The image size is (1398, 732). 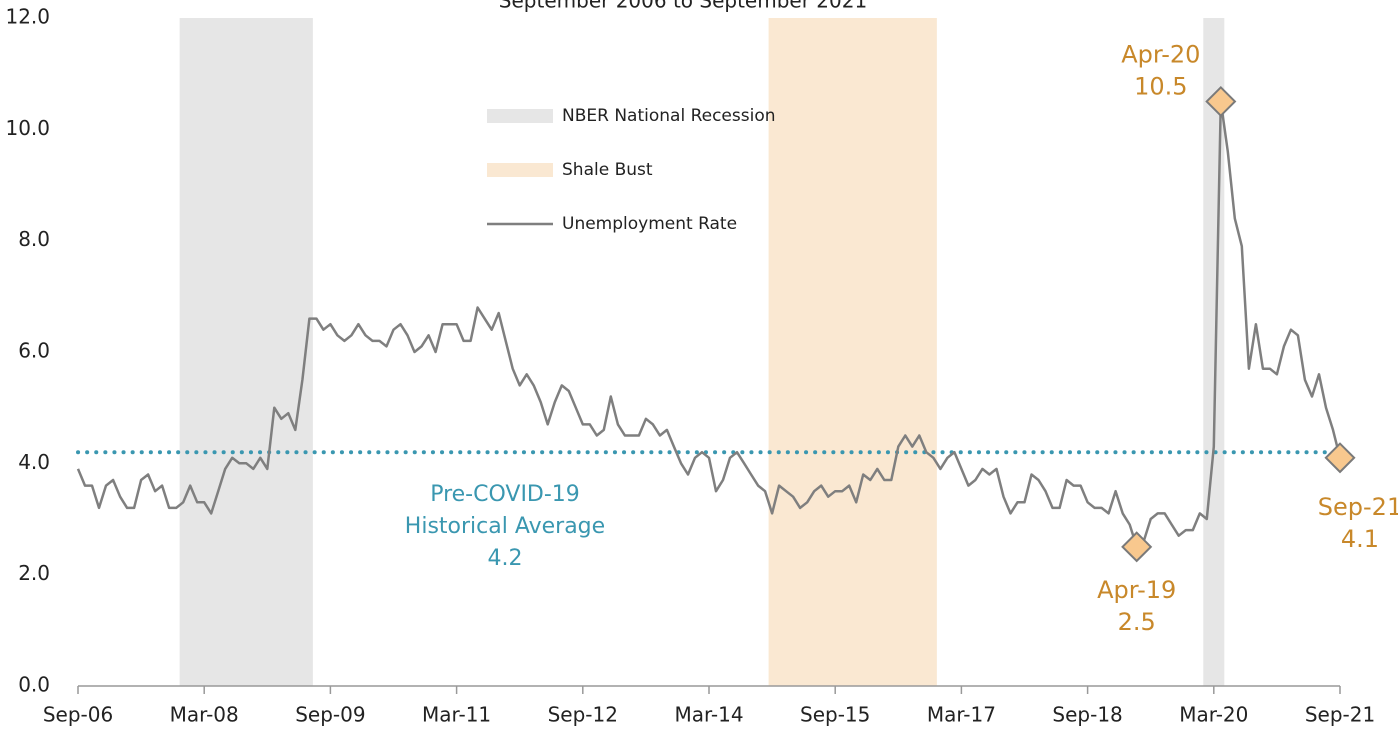 I want to click on average-label: Pre-COVID-19, so click(x=505, y=494).